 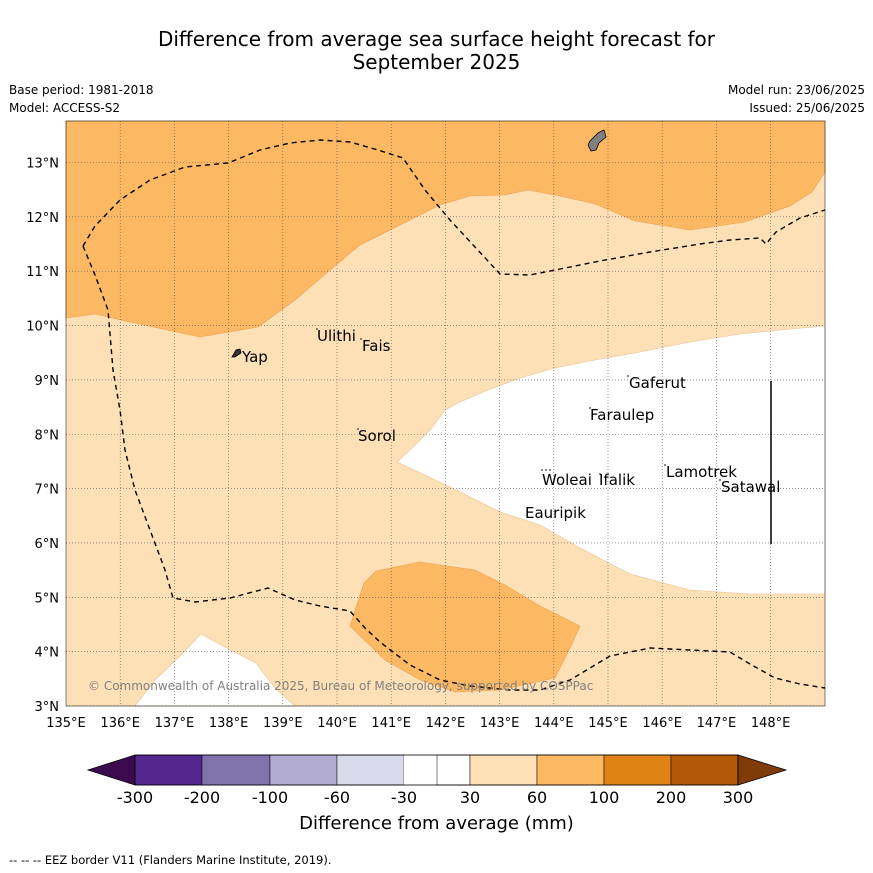 I want to click on guam-landmass, so click(x=597, y=140).